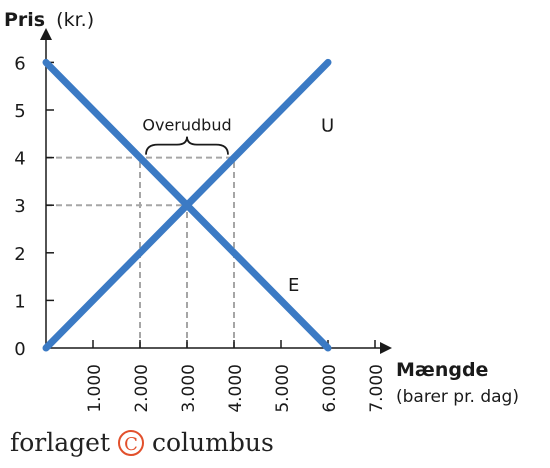 Image resolution: width=550 pixels, height=468 pixels. I want to click on copyright-icon: C, so click(131, 442).